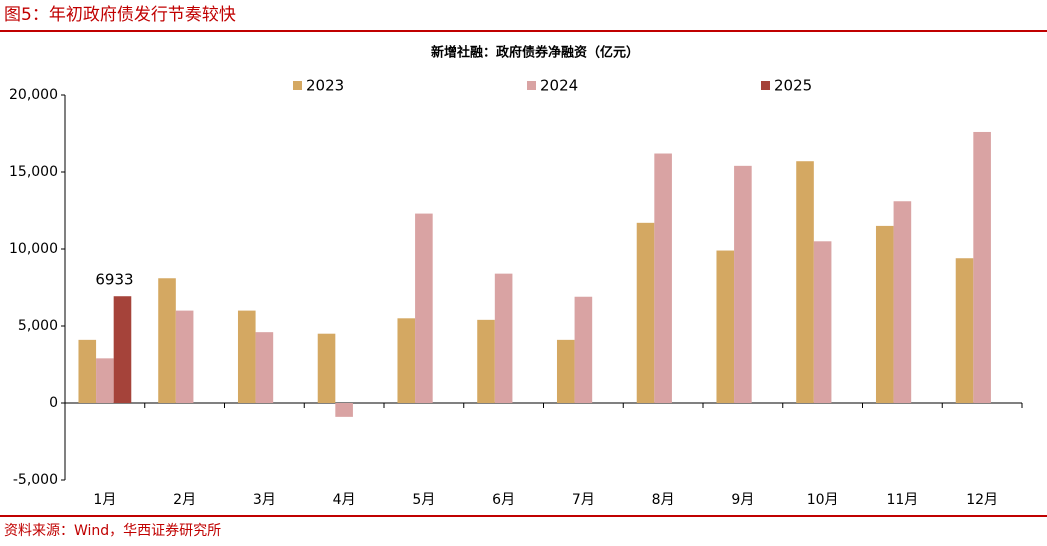 The width and height of the screenshot is (1047, 546). Describe the element at coordinates (112, 531) in the screenshot. I see `source: 资料来源：Wind，华西证券研究所` at that location.